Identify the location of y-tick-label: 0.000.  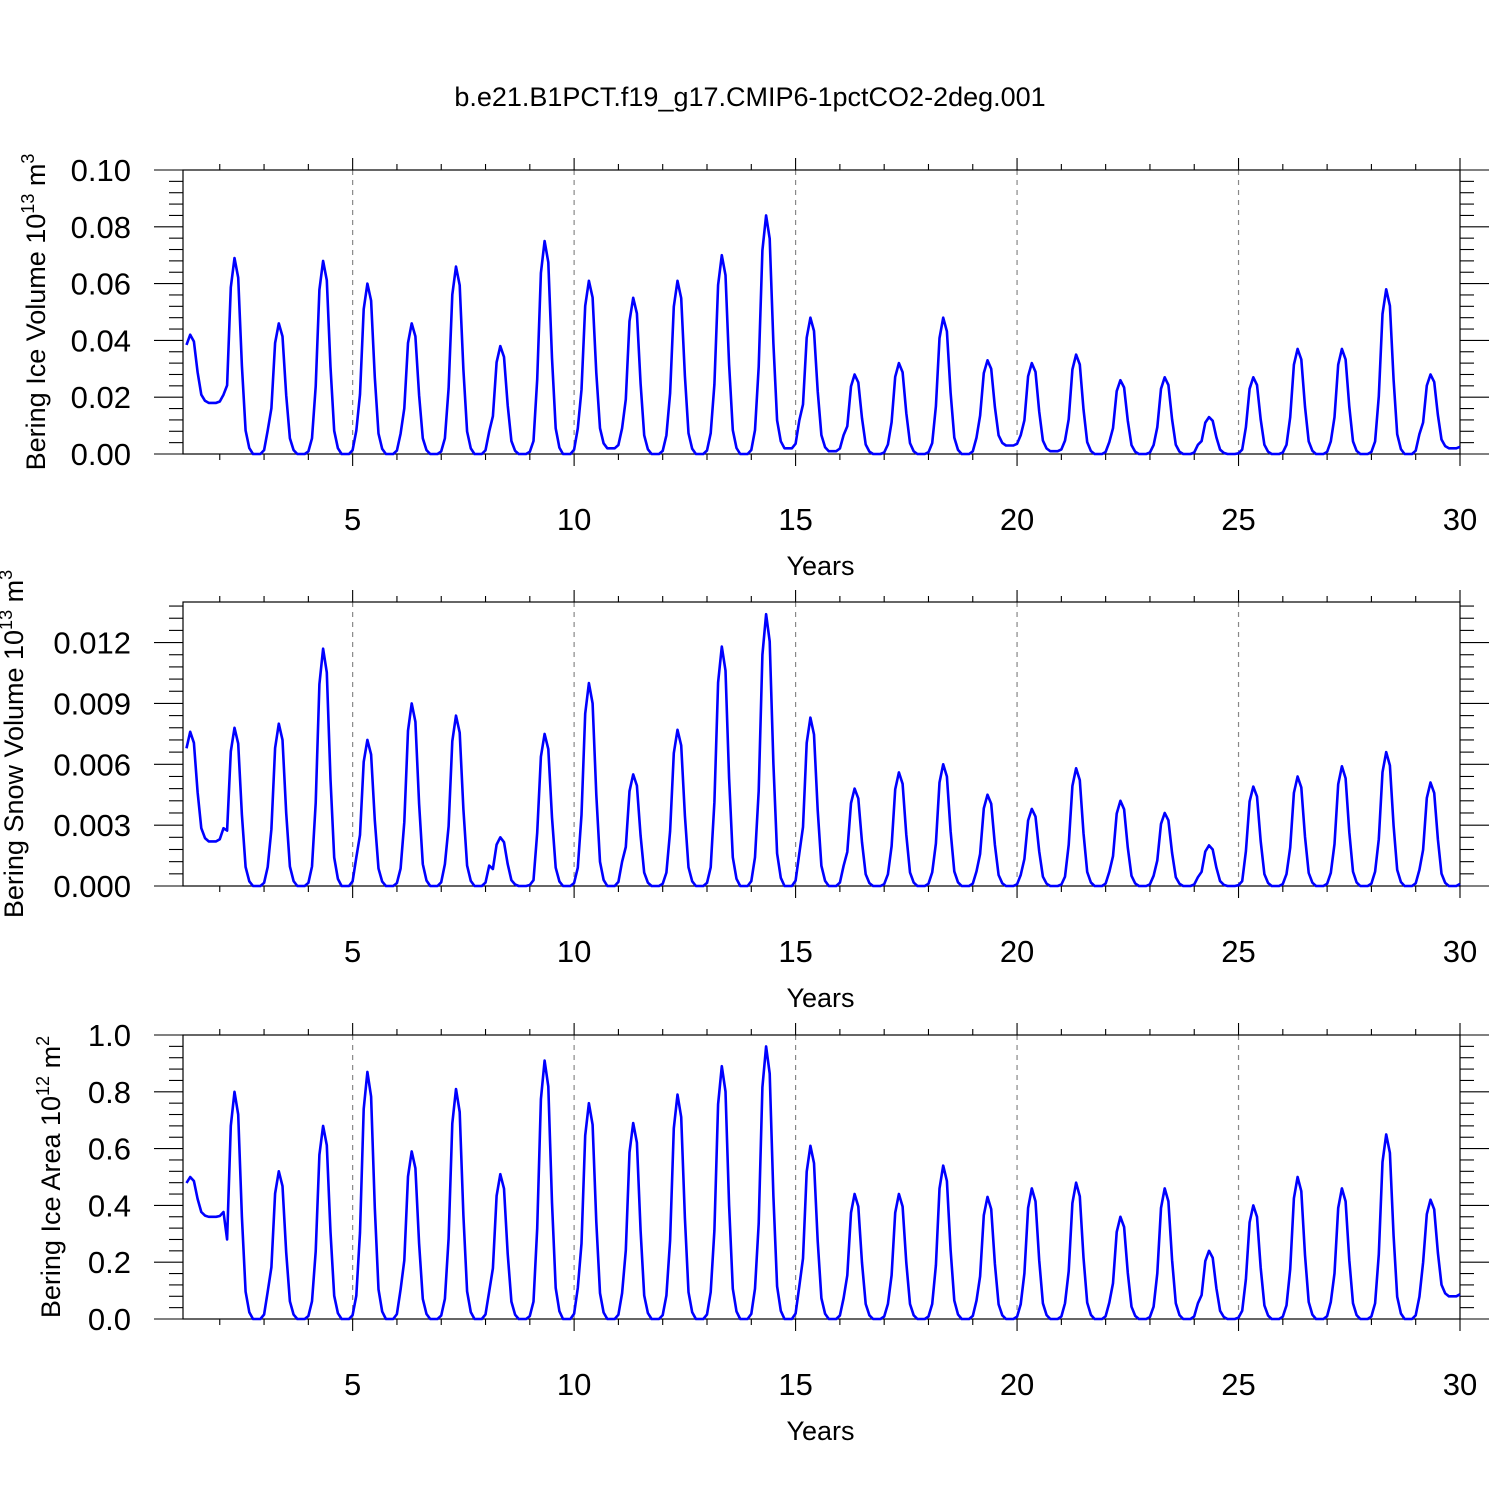
(92, 886).